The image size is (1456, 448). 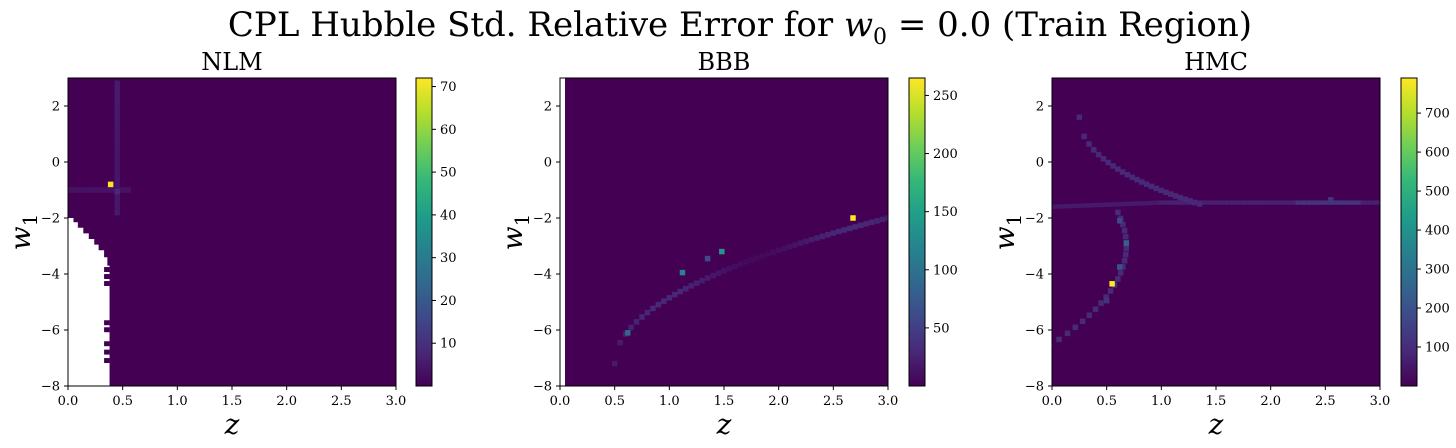 I want to click on panel-title: HMC, so click(x=1216, y=62).